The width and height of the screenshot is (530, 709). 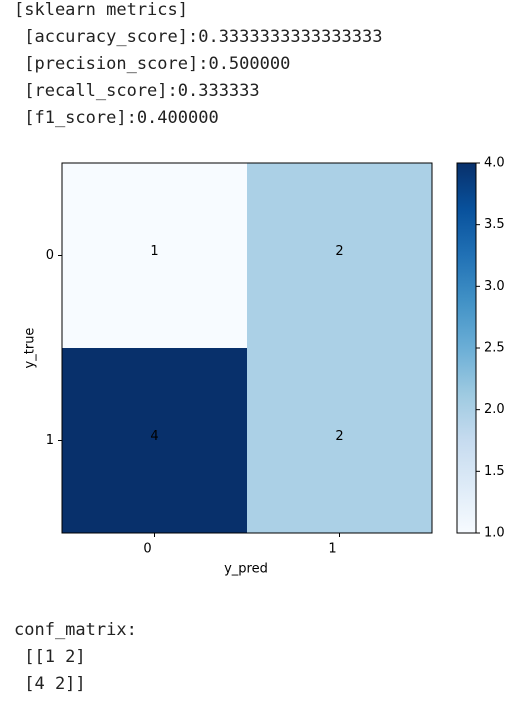 I want to click on colorbar-tick-label: 2.0, so click(x=494, y=409).